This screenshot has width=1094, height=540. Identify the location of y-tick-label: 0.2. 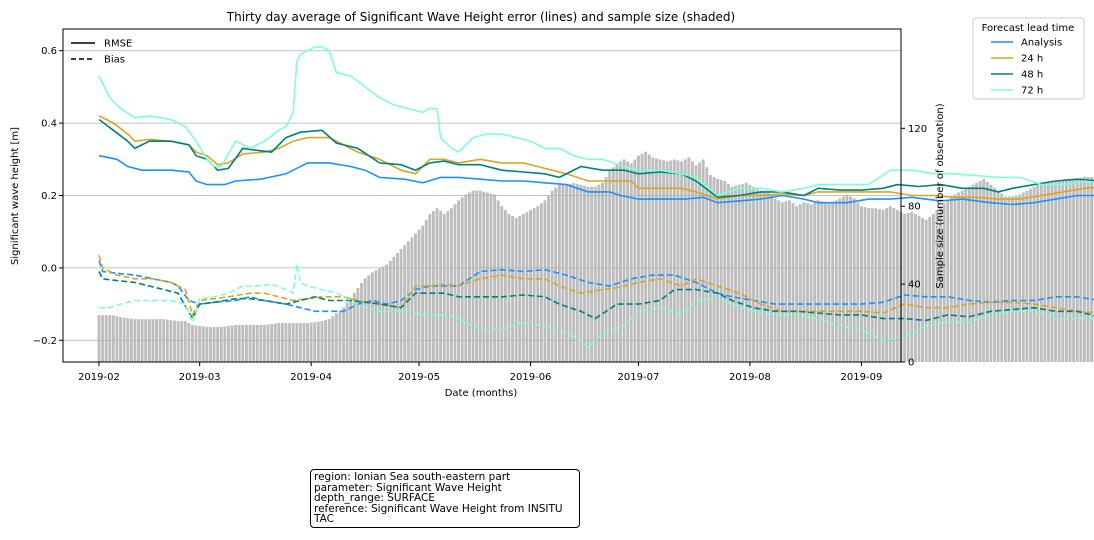
(49, 196).